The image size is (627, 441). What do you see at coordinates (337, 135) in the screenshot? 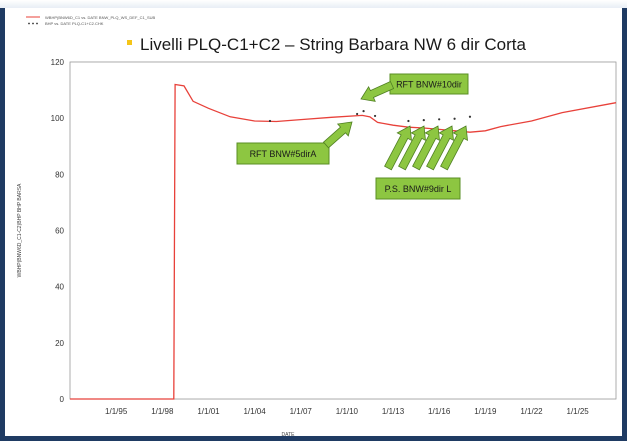
I see `callout-arrow-rft-5dira` at bounding box center [337, 135].